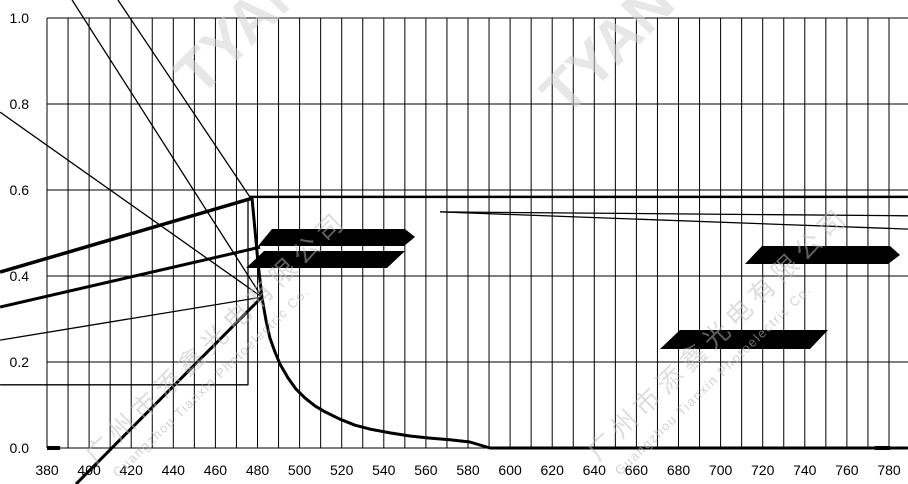 Image resolution: width=908 pixels, height=484 pixels. Describe the element at coordinates (342, 470) in the screenshot. I see `x-tick-label: 520` at that location.